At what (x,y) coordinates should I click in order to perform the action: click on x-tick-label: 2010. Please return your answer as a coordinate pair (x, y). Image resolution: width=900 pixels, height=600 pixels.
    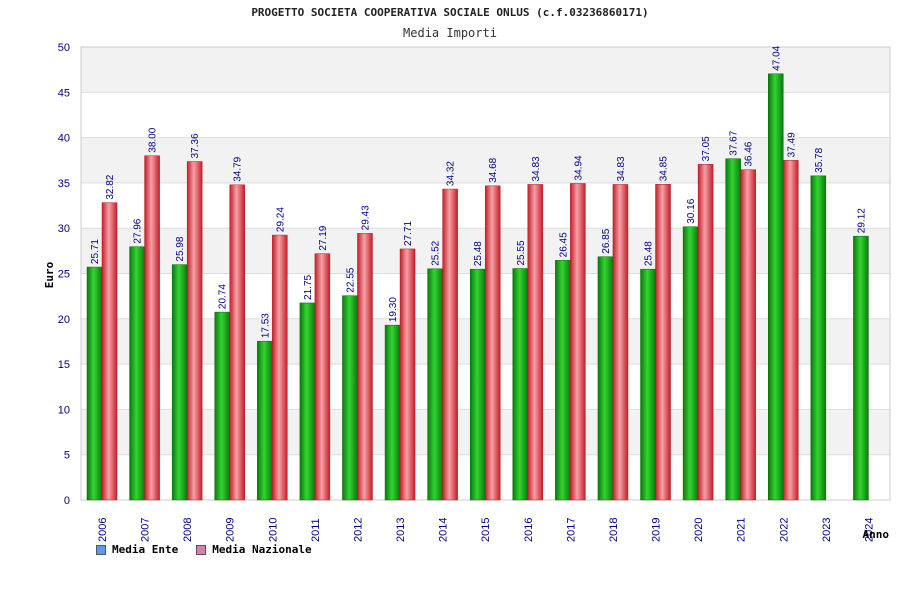
    Looking at the image, I should click on (273, 530).